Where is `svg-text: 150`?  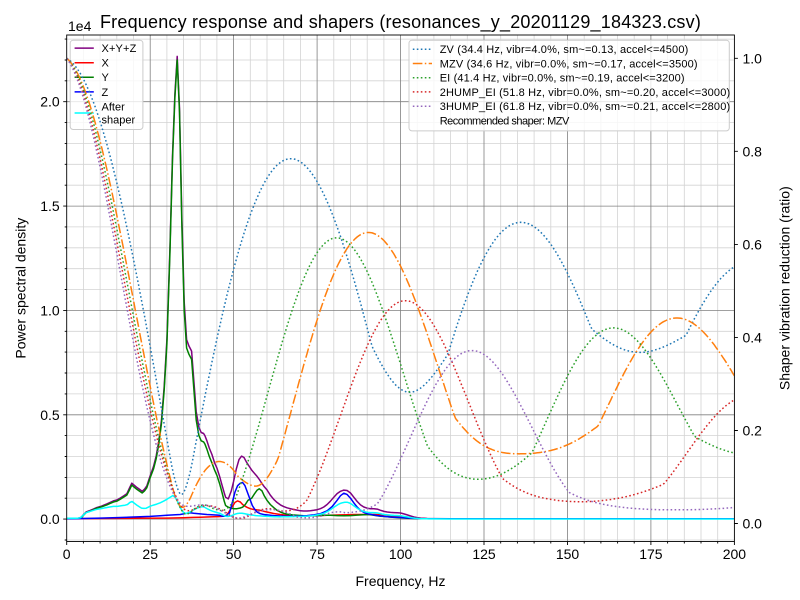
svg-text: 150 is located at coordinates (568, 554).